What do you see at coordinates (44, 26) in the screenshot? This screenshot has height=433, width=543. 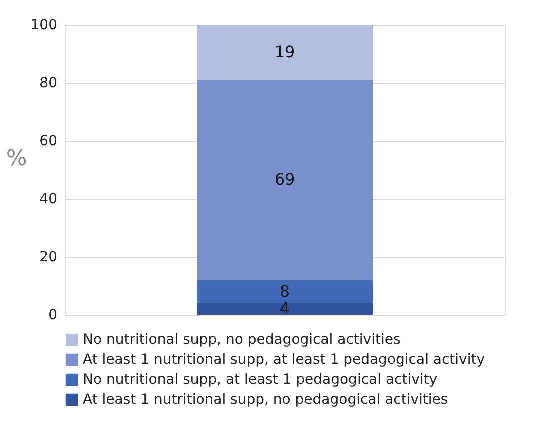 I see `y-tick-label: 100` at bounding box center [44, 26].